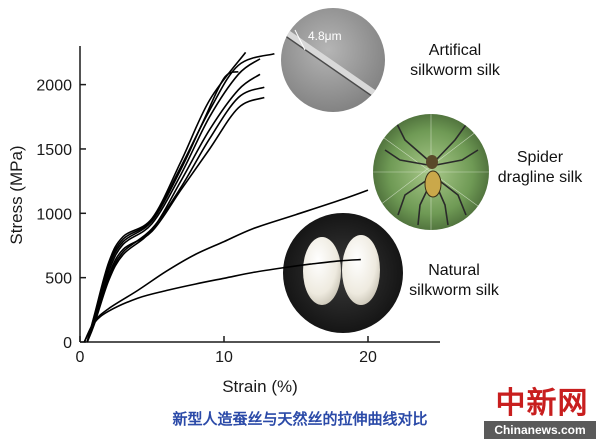  I want to click on natural-label-line1: Natural, so click(454, 270).